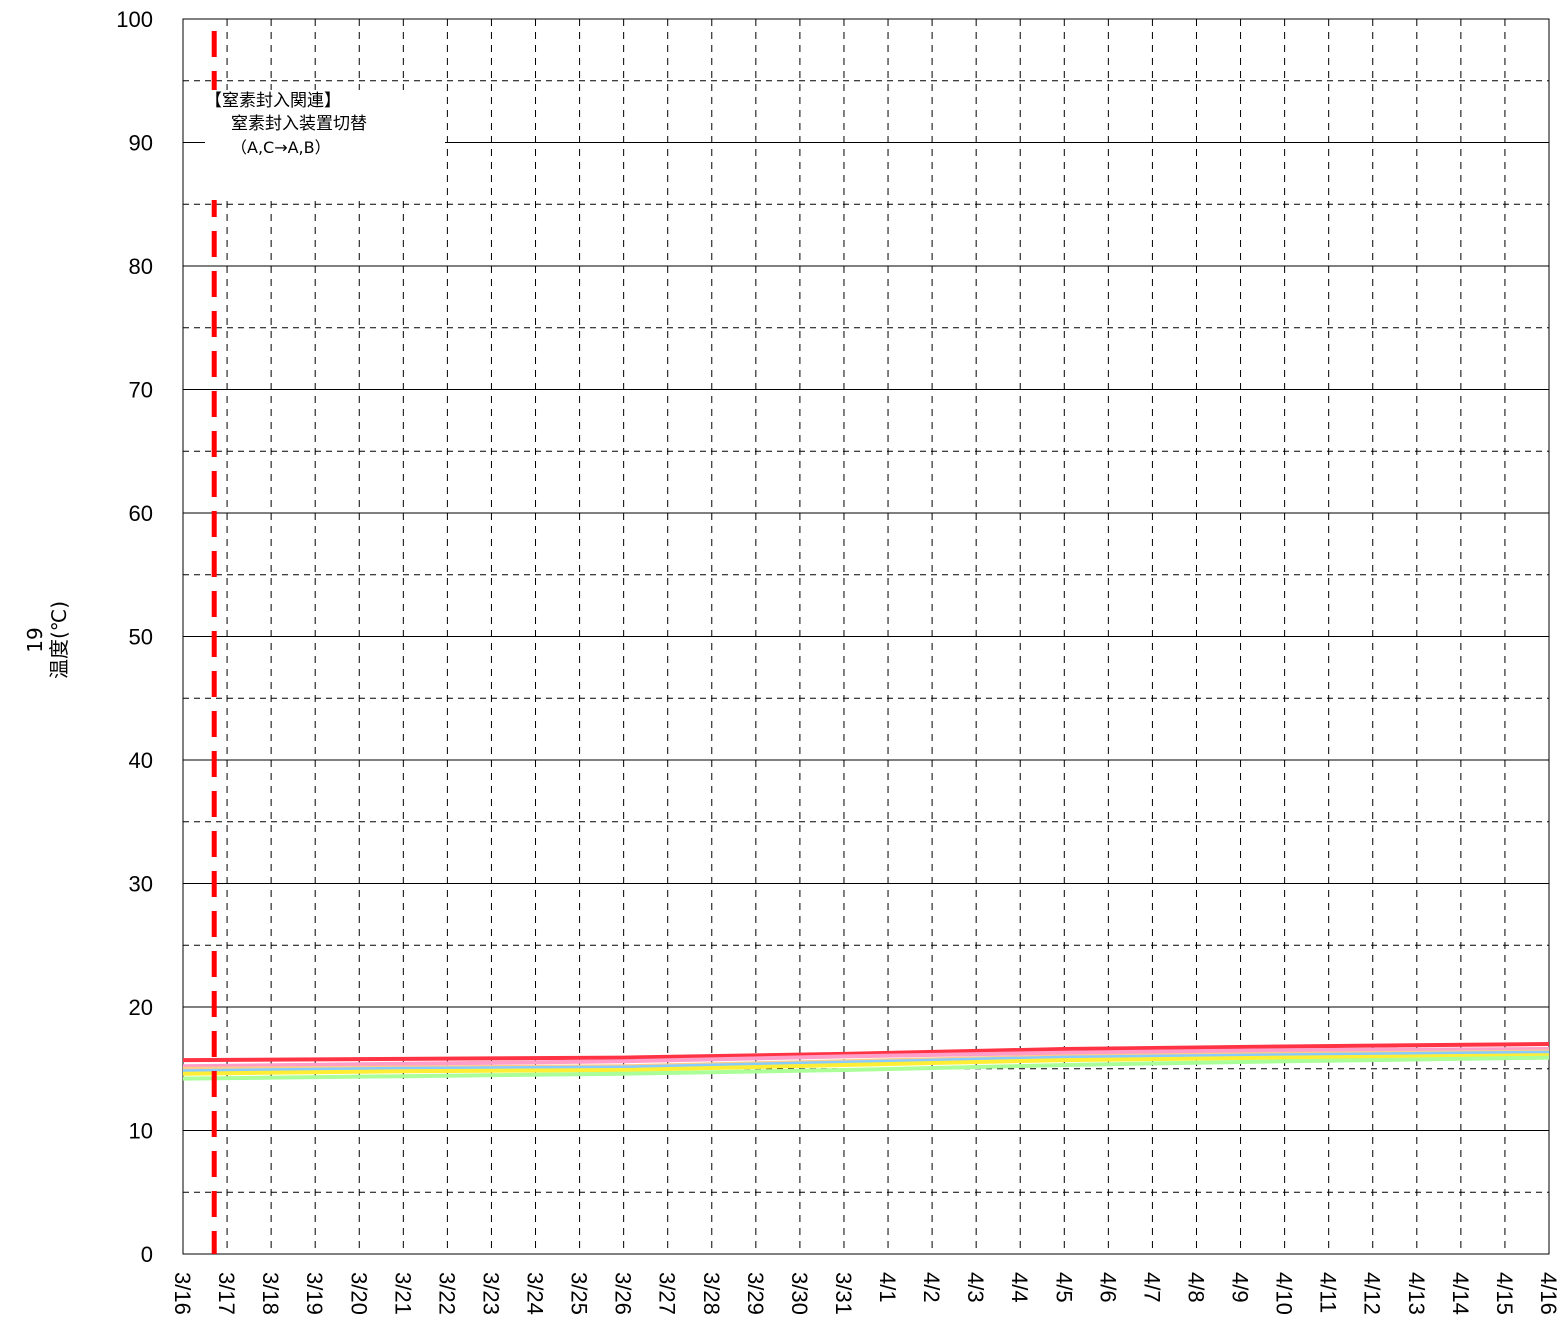  What do you see at coordinates (273, 101) in the screenshot?
I see `annotation-heading: 【窒素封入関連】` at bounding box center [273, 101].